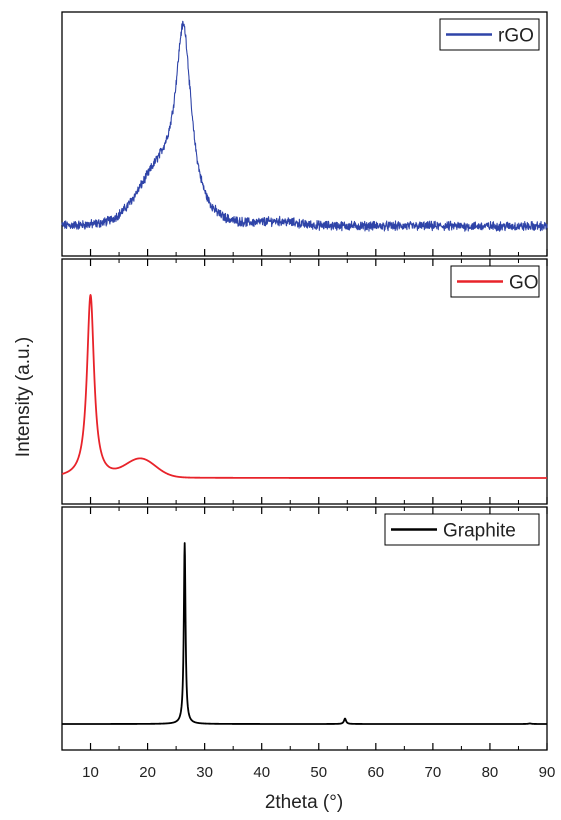 This screenshot has width=561, height=820. Describe the element at coordinates (433, 772) in the screenshot. I see `x-tick-label: 70` at that location.